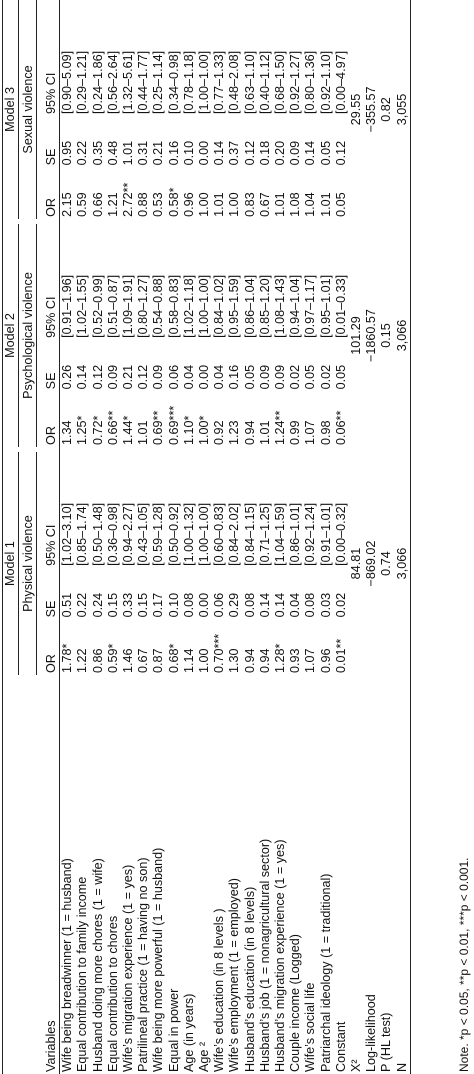  Describe the element at coordinates (158, 377) in the screenshot. I see `standard-error: 0.09` at that location.